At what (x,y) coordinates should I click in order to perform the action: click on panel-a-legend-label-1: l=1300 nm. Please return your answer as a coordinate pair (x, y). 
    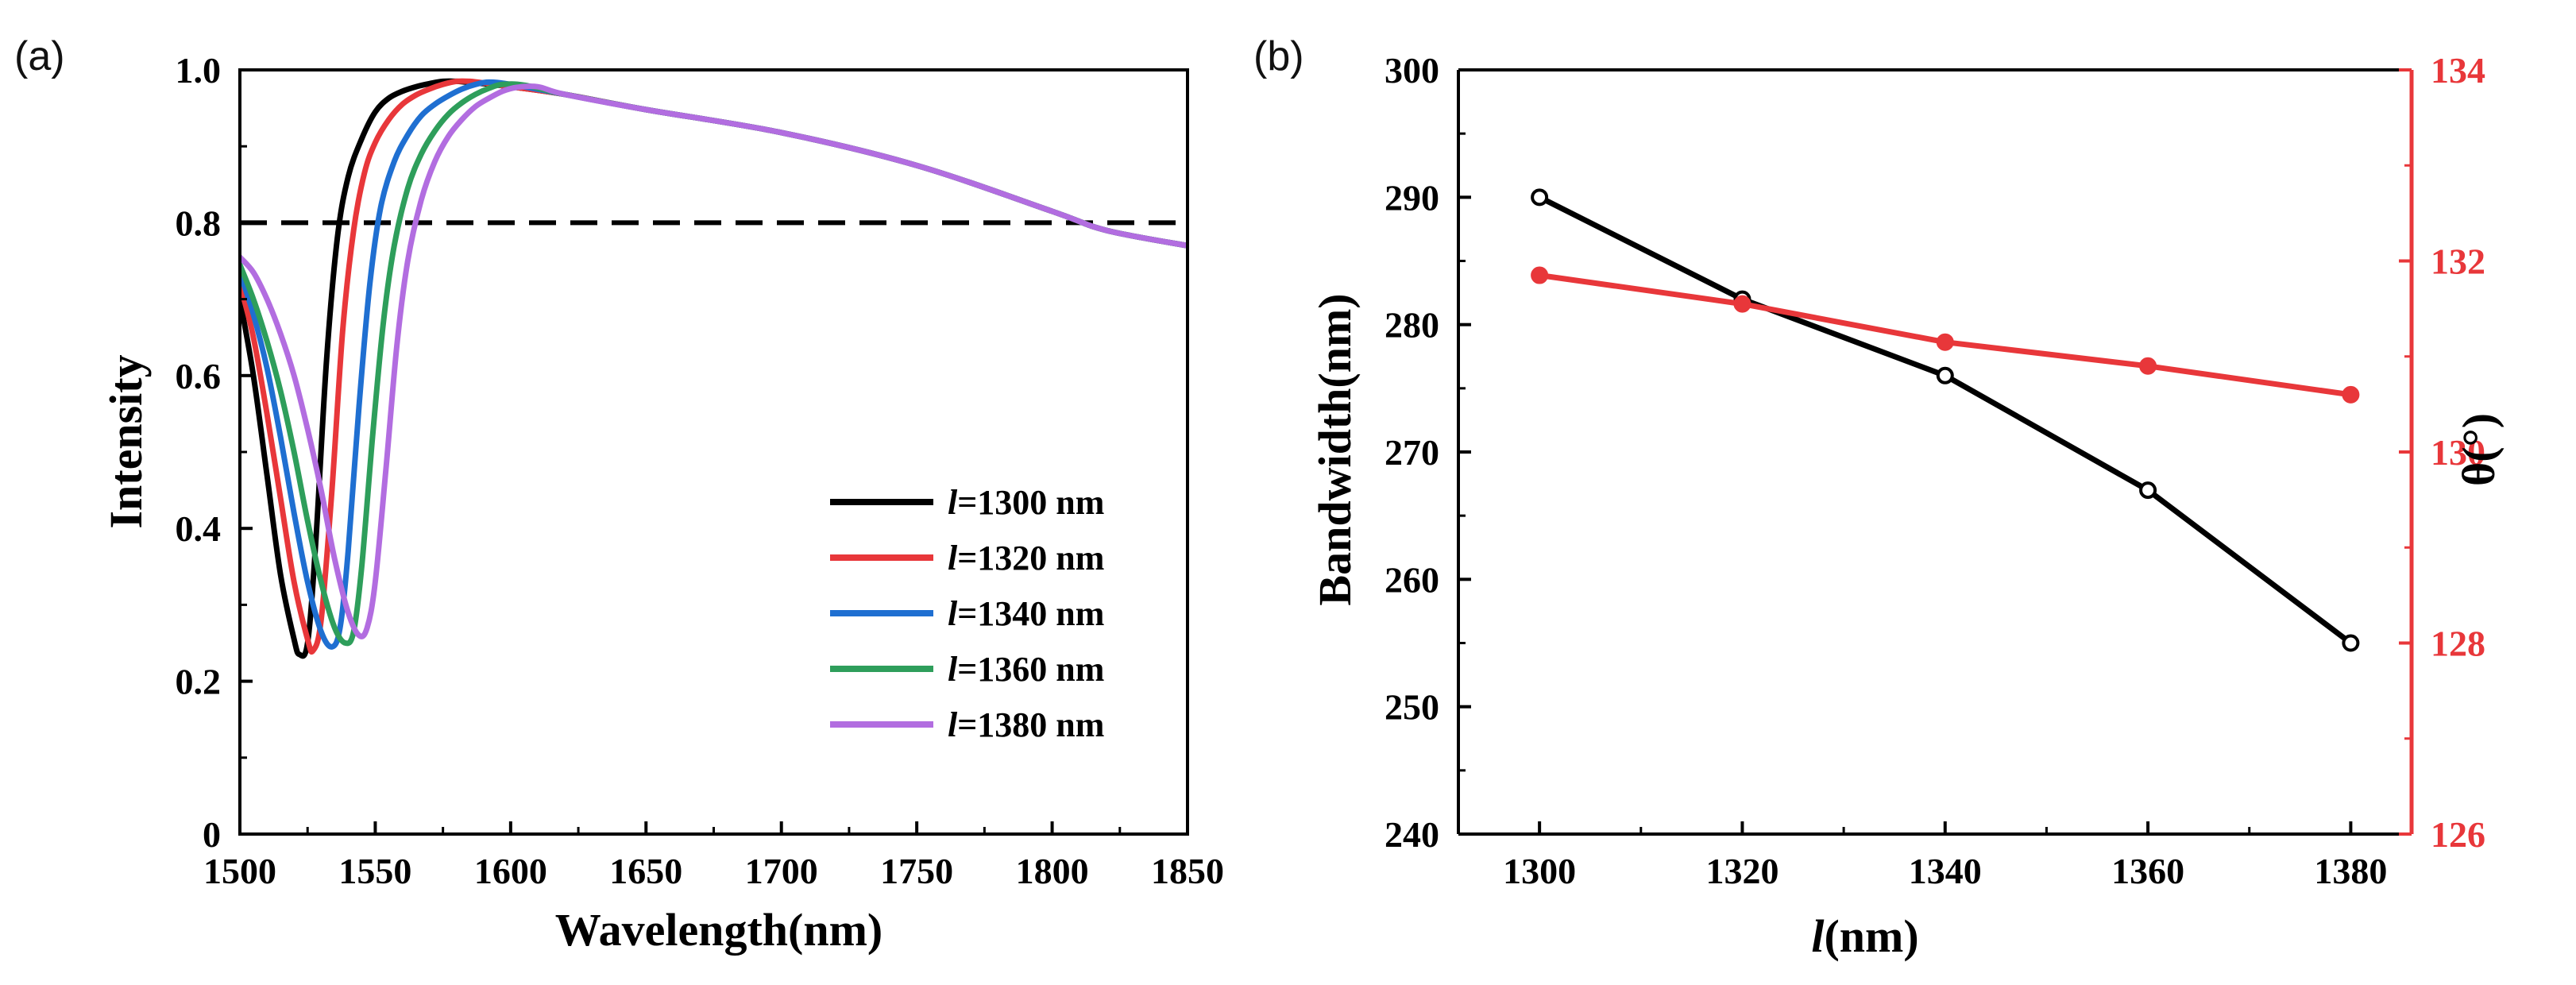
    Looking at the image, I should click on (1026, 502).